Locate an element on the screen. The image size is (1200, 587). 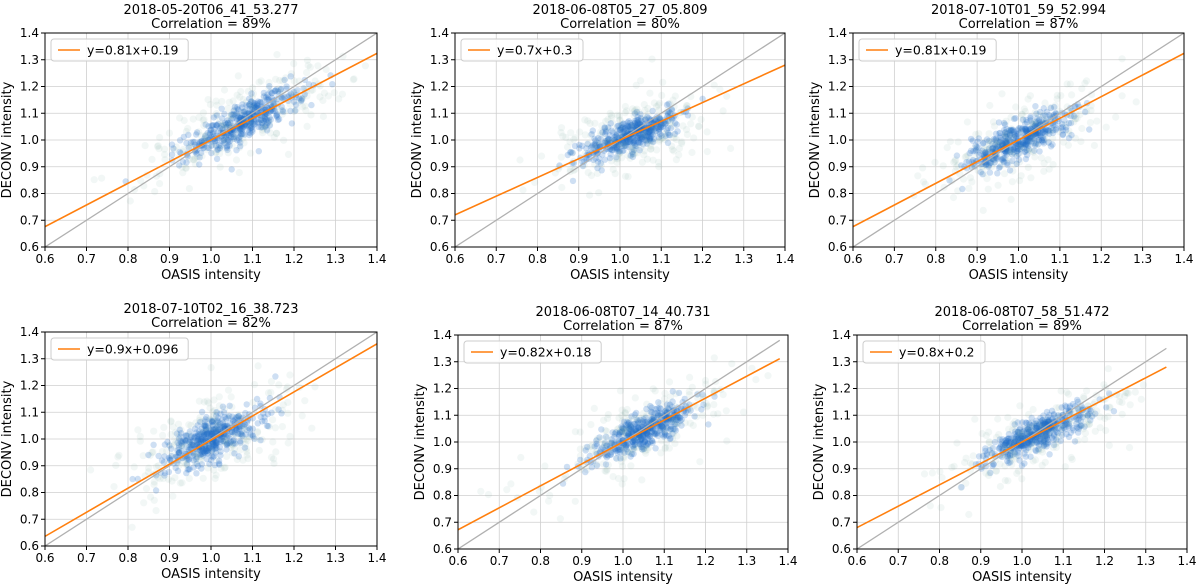
y-tick-label: 0.7 is located at coordinates (439, 220).